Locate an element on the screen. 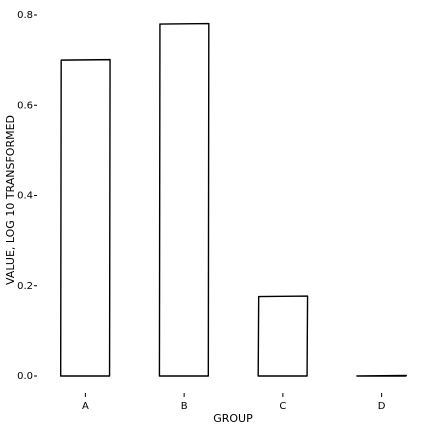 The height and width of the screenshot is (432, 432). y-tick-label: 0.4 is located at coordinates (25, 196).